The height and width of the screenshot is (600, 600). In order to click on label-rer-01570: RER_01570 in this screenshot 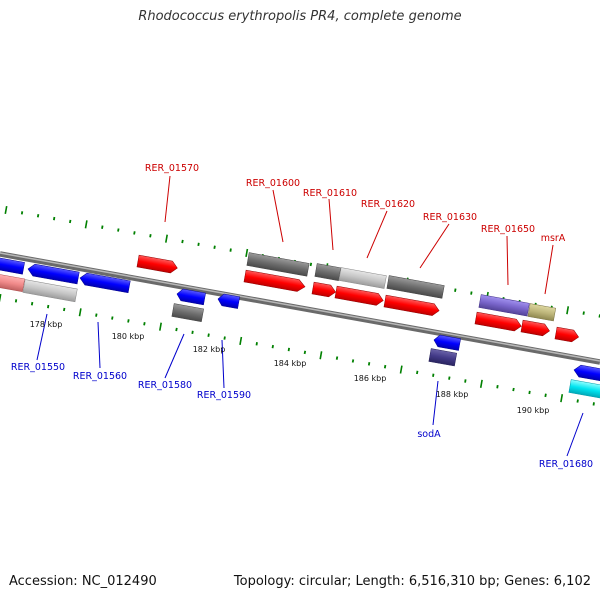, I will do `click(172, 168)`.